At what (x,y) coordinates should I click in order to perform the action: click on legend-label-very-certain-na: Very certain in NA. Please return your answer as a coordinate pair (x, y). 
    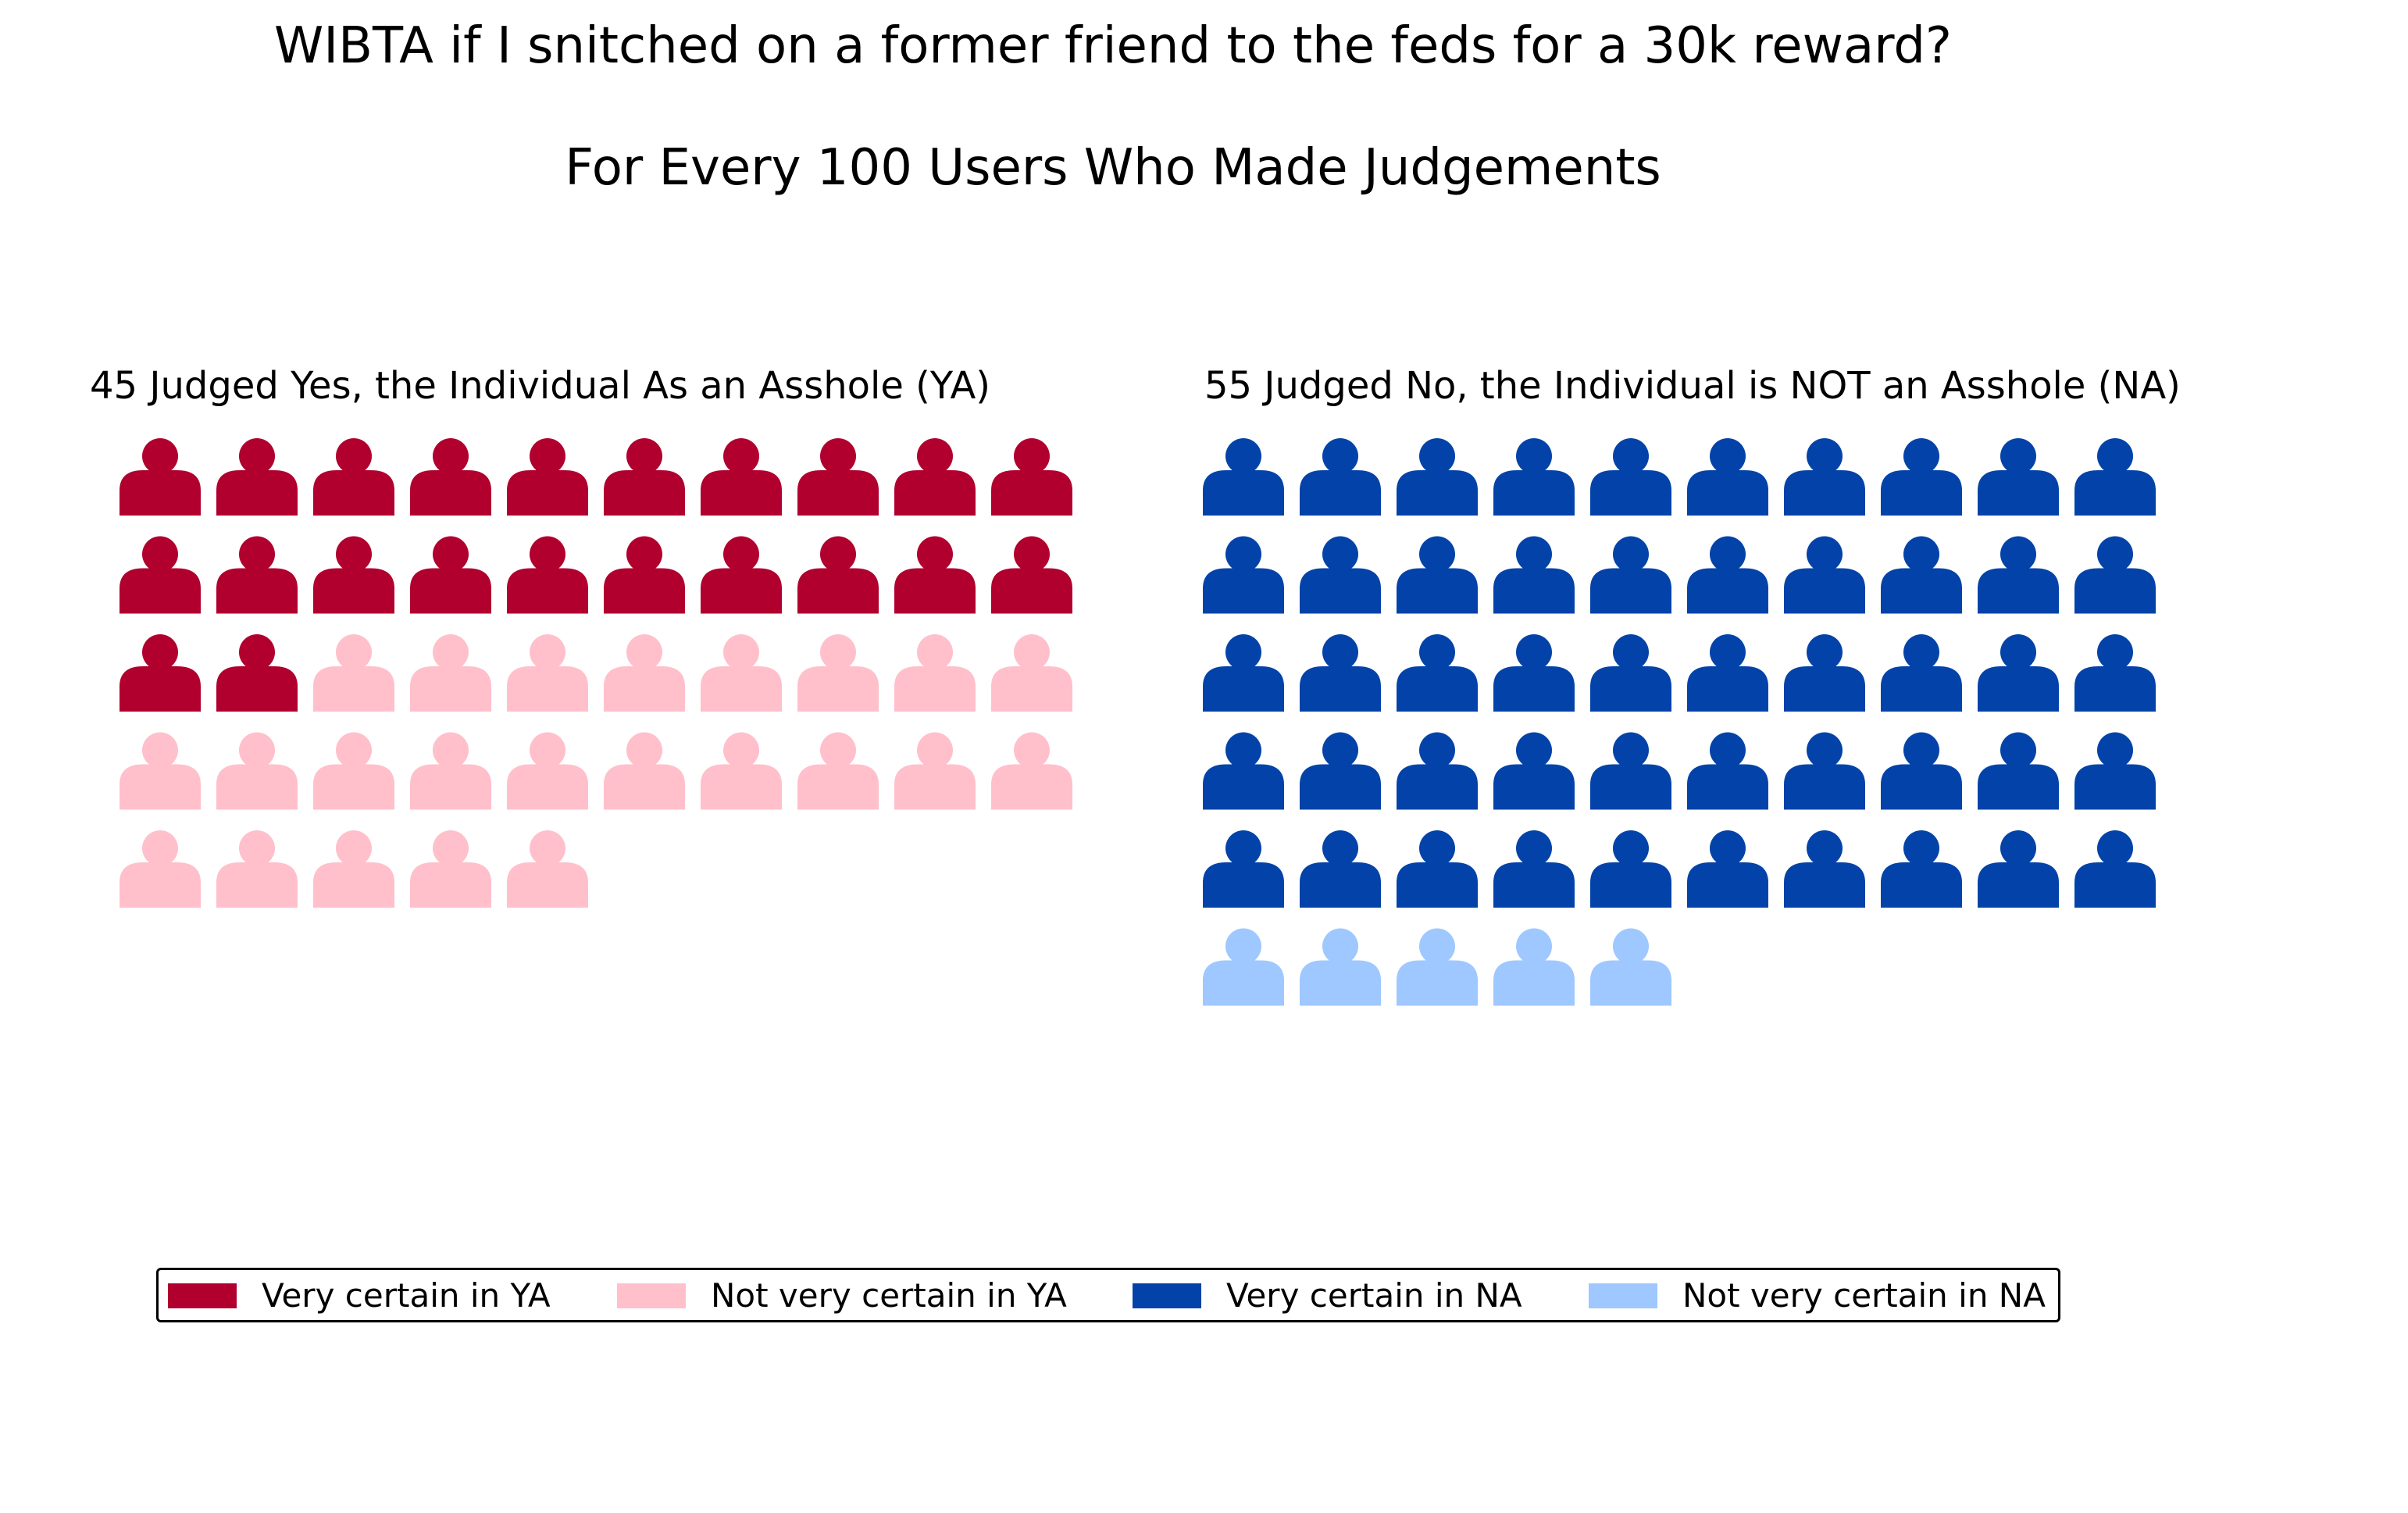
    Looking at the image, I should click on (1374, 1295).